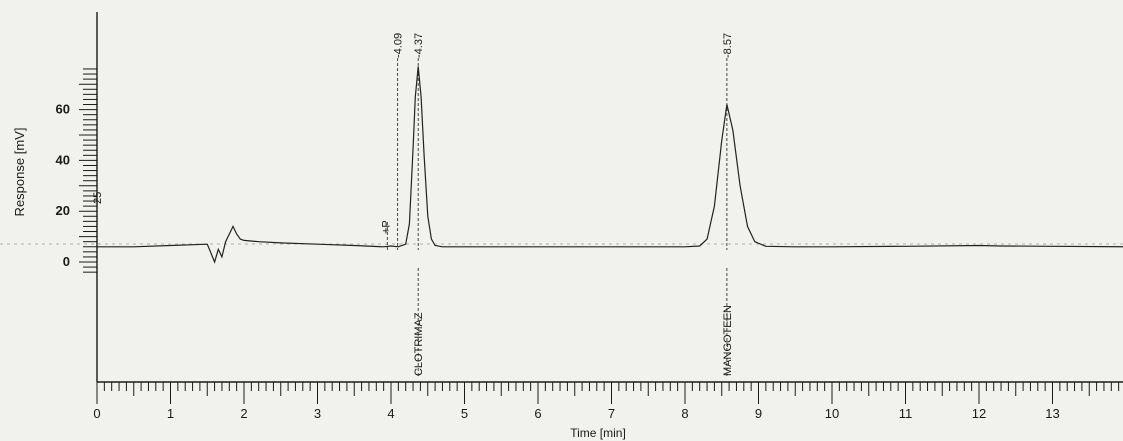 This screenshot has height=441, width=1123. Describe the element at coordinates (979, 413) in the screenshot. I see `x-tick-label: 12` at that location.